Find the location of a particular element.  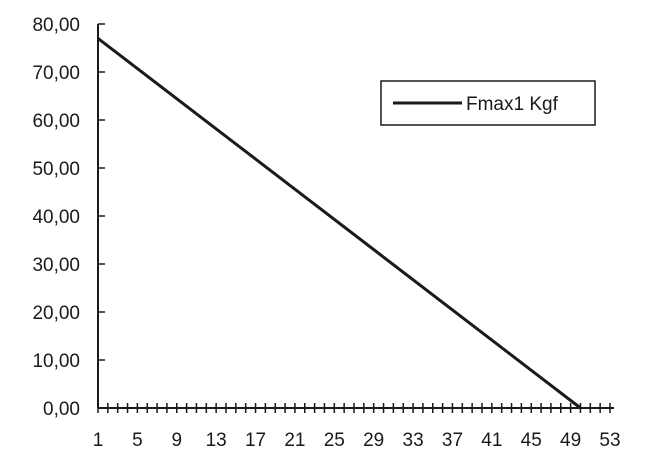

legend-label: Fmax1 Kgf is located at coordinates (512, 104).